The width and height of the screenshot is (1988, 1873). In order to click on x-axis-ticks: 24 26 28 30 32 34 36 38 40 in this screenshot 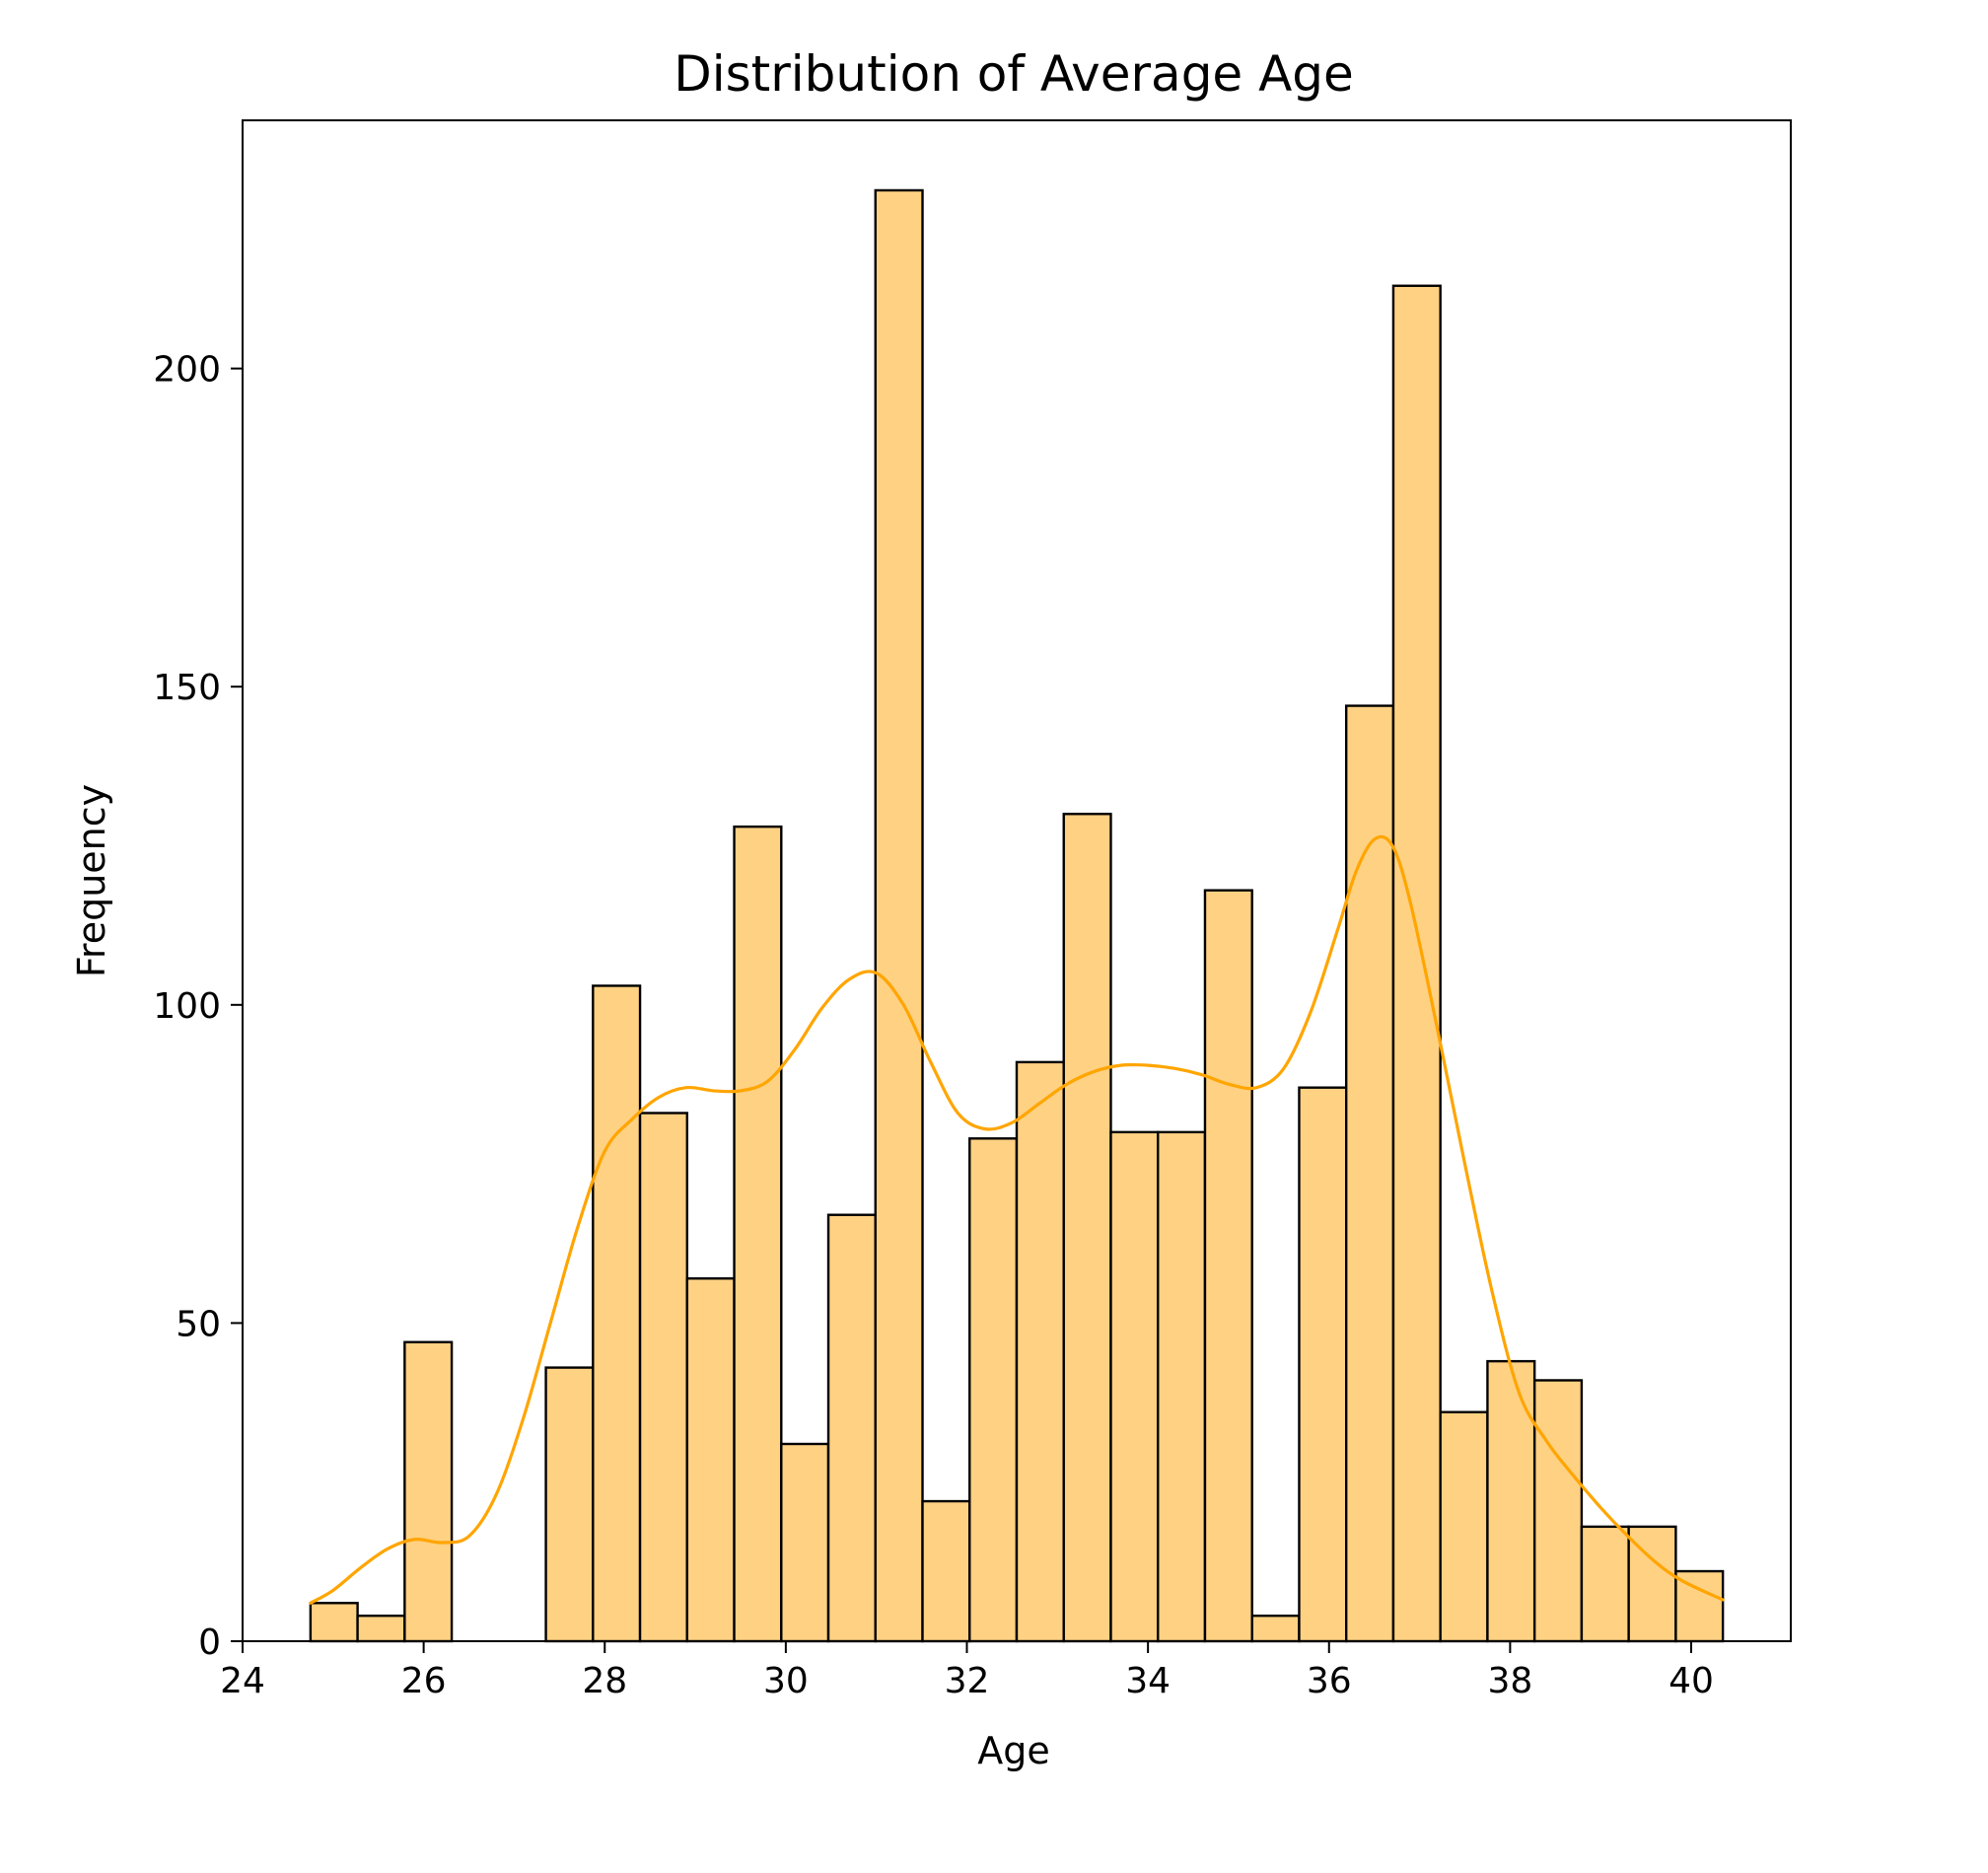, I will do `click(967, 1671)`.